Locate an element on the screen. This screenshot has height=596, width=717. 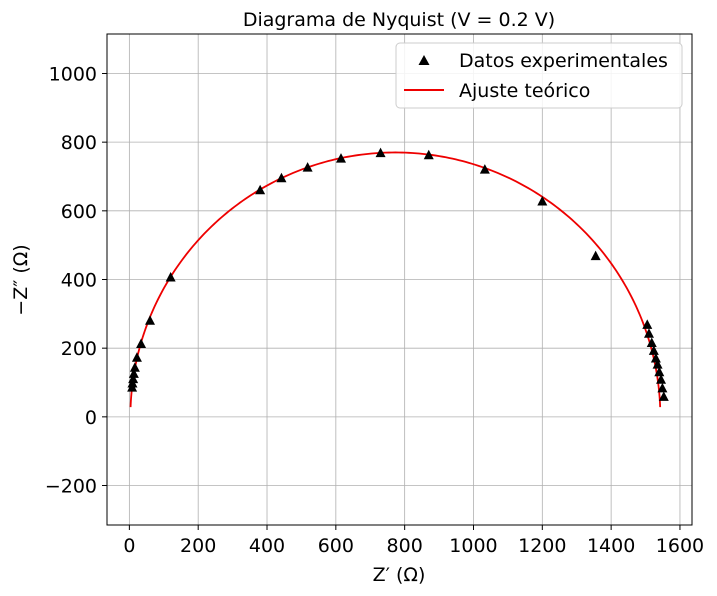
legend-triangle-marker is located at coordinates (424, 60).